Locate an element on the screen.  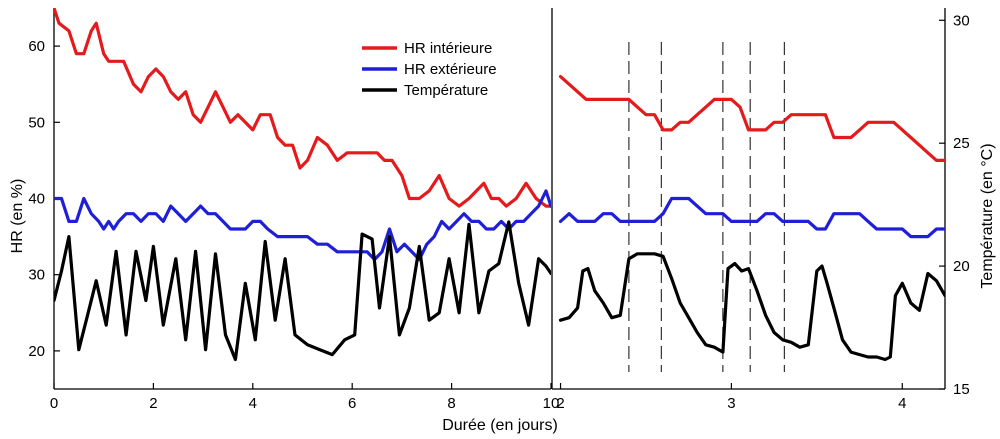
y-tick-label-left: 50 is located at coordinates (36, 122).